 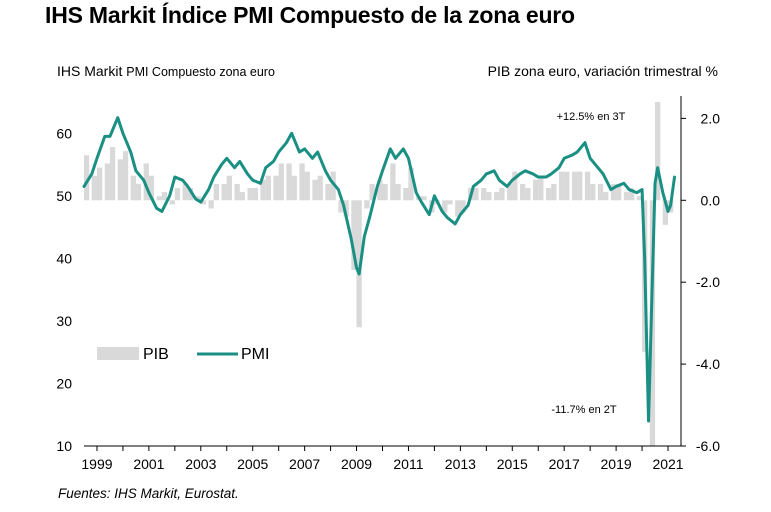 I want to click on left-axis-title-rest: PMI Compuesto zona euro, so click(x=200, y=72).